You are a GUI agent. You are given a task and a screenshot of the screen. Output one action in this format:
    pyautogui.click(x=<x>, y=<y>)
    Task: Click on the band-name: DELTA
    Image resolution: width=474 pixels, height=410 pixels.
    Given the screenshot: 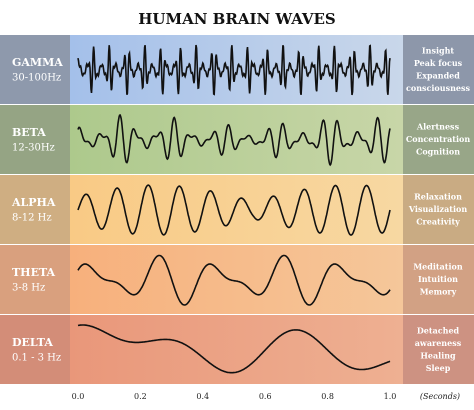 What is the action you would take?
    pyautogui.click(x=32, y=342)
    